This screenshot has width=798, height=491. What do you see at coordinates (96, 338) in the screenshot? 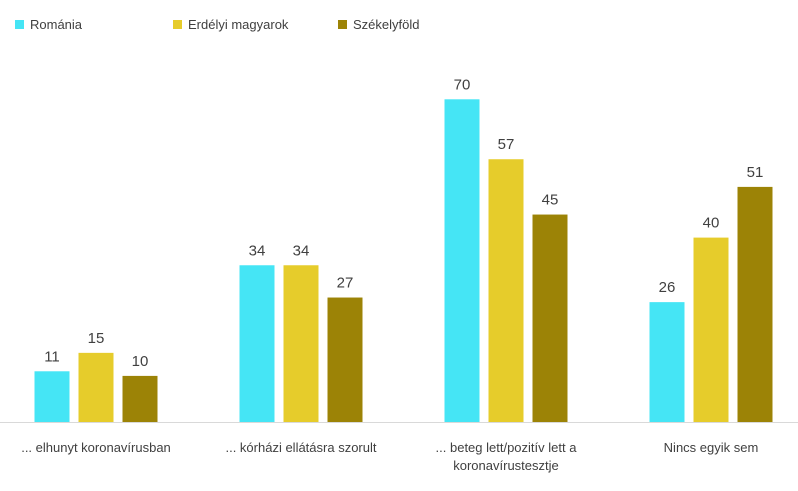
I see `value-label-2-1: 15` at bounding box center [96, 338].